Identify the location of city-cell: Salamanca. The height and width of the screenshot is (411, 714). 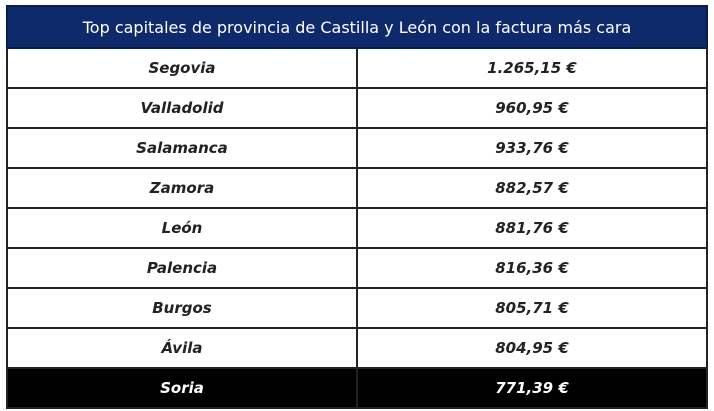
(182, 148).